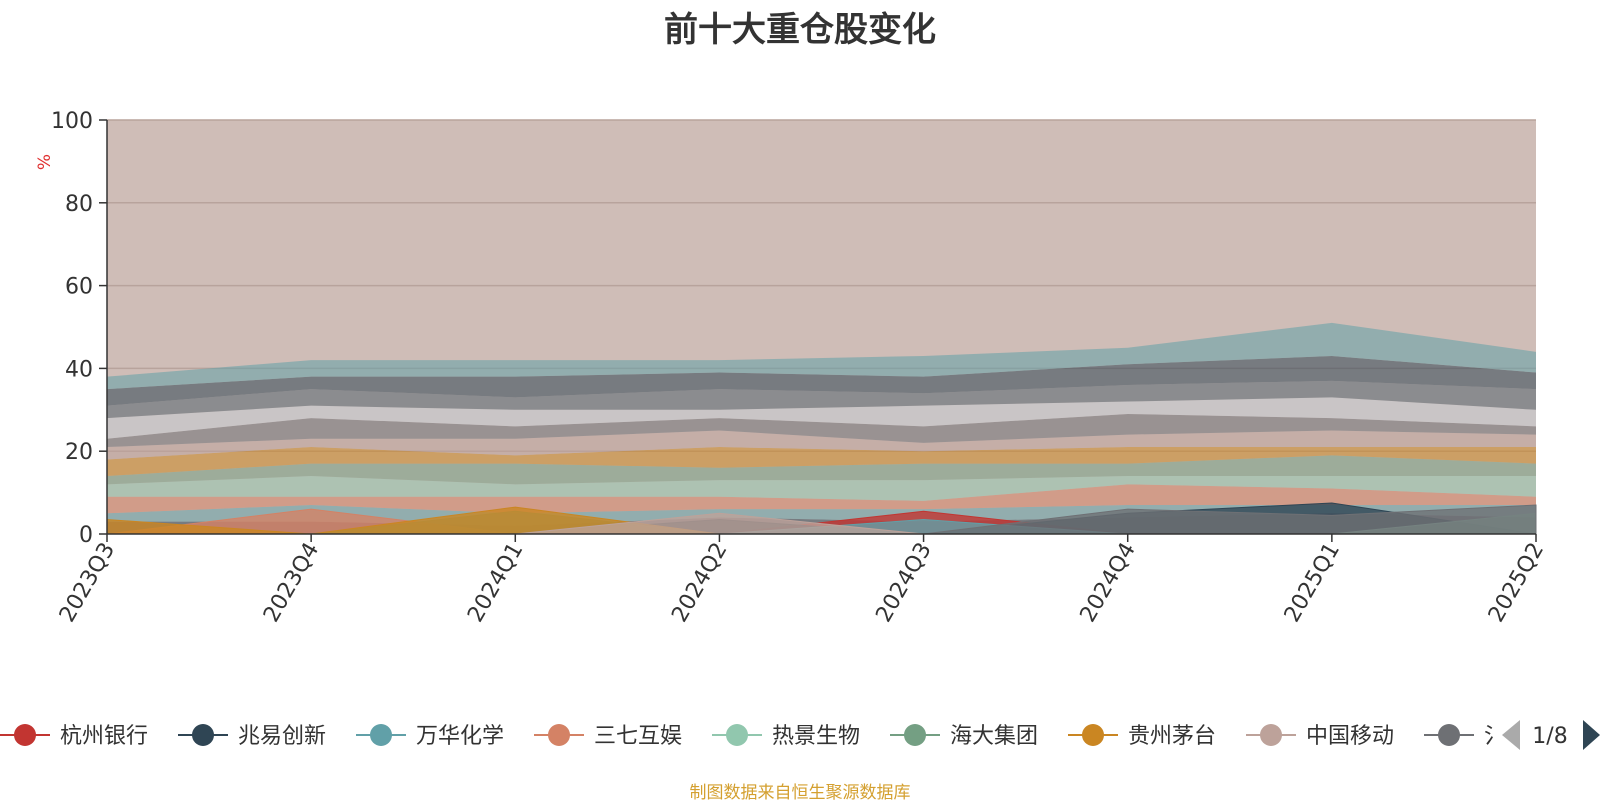 The image size is (1600, 803). Describe the element at coordinates (1350, 736) in the screenshot. I see `legend-label: 中国移动` at that location.